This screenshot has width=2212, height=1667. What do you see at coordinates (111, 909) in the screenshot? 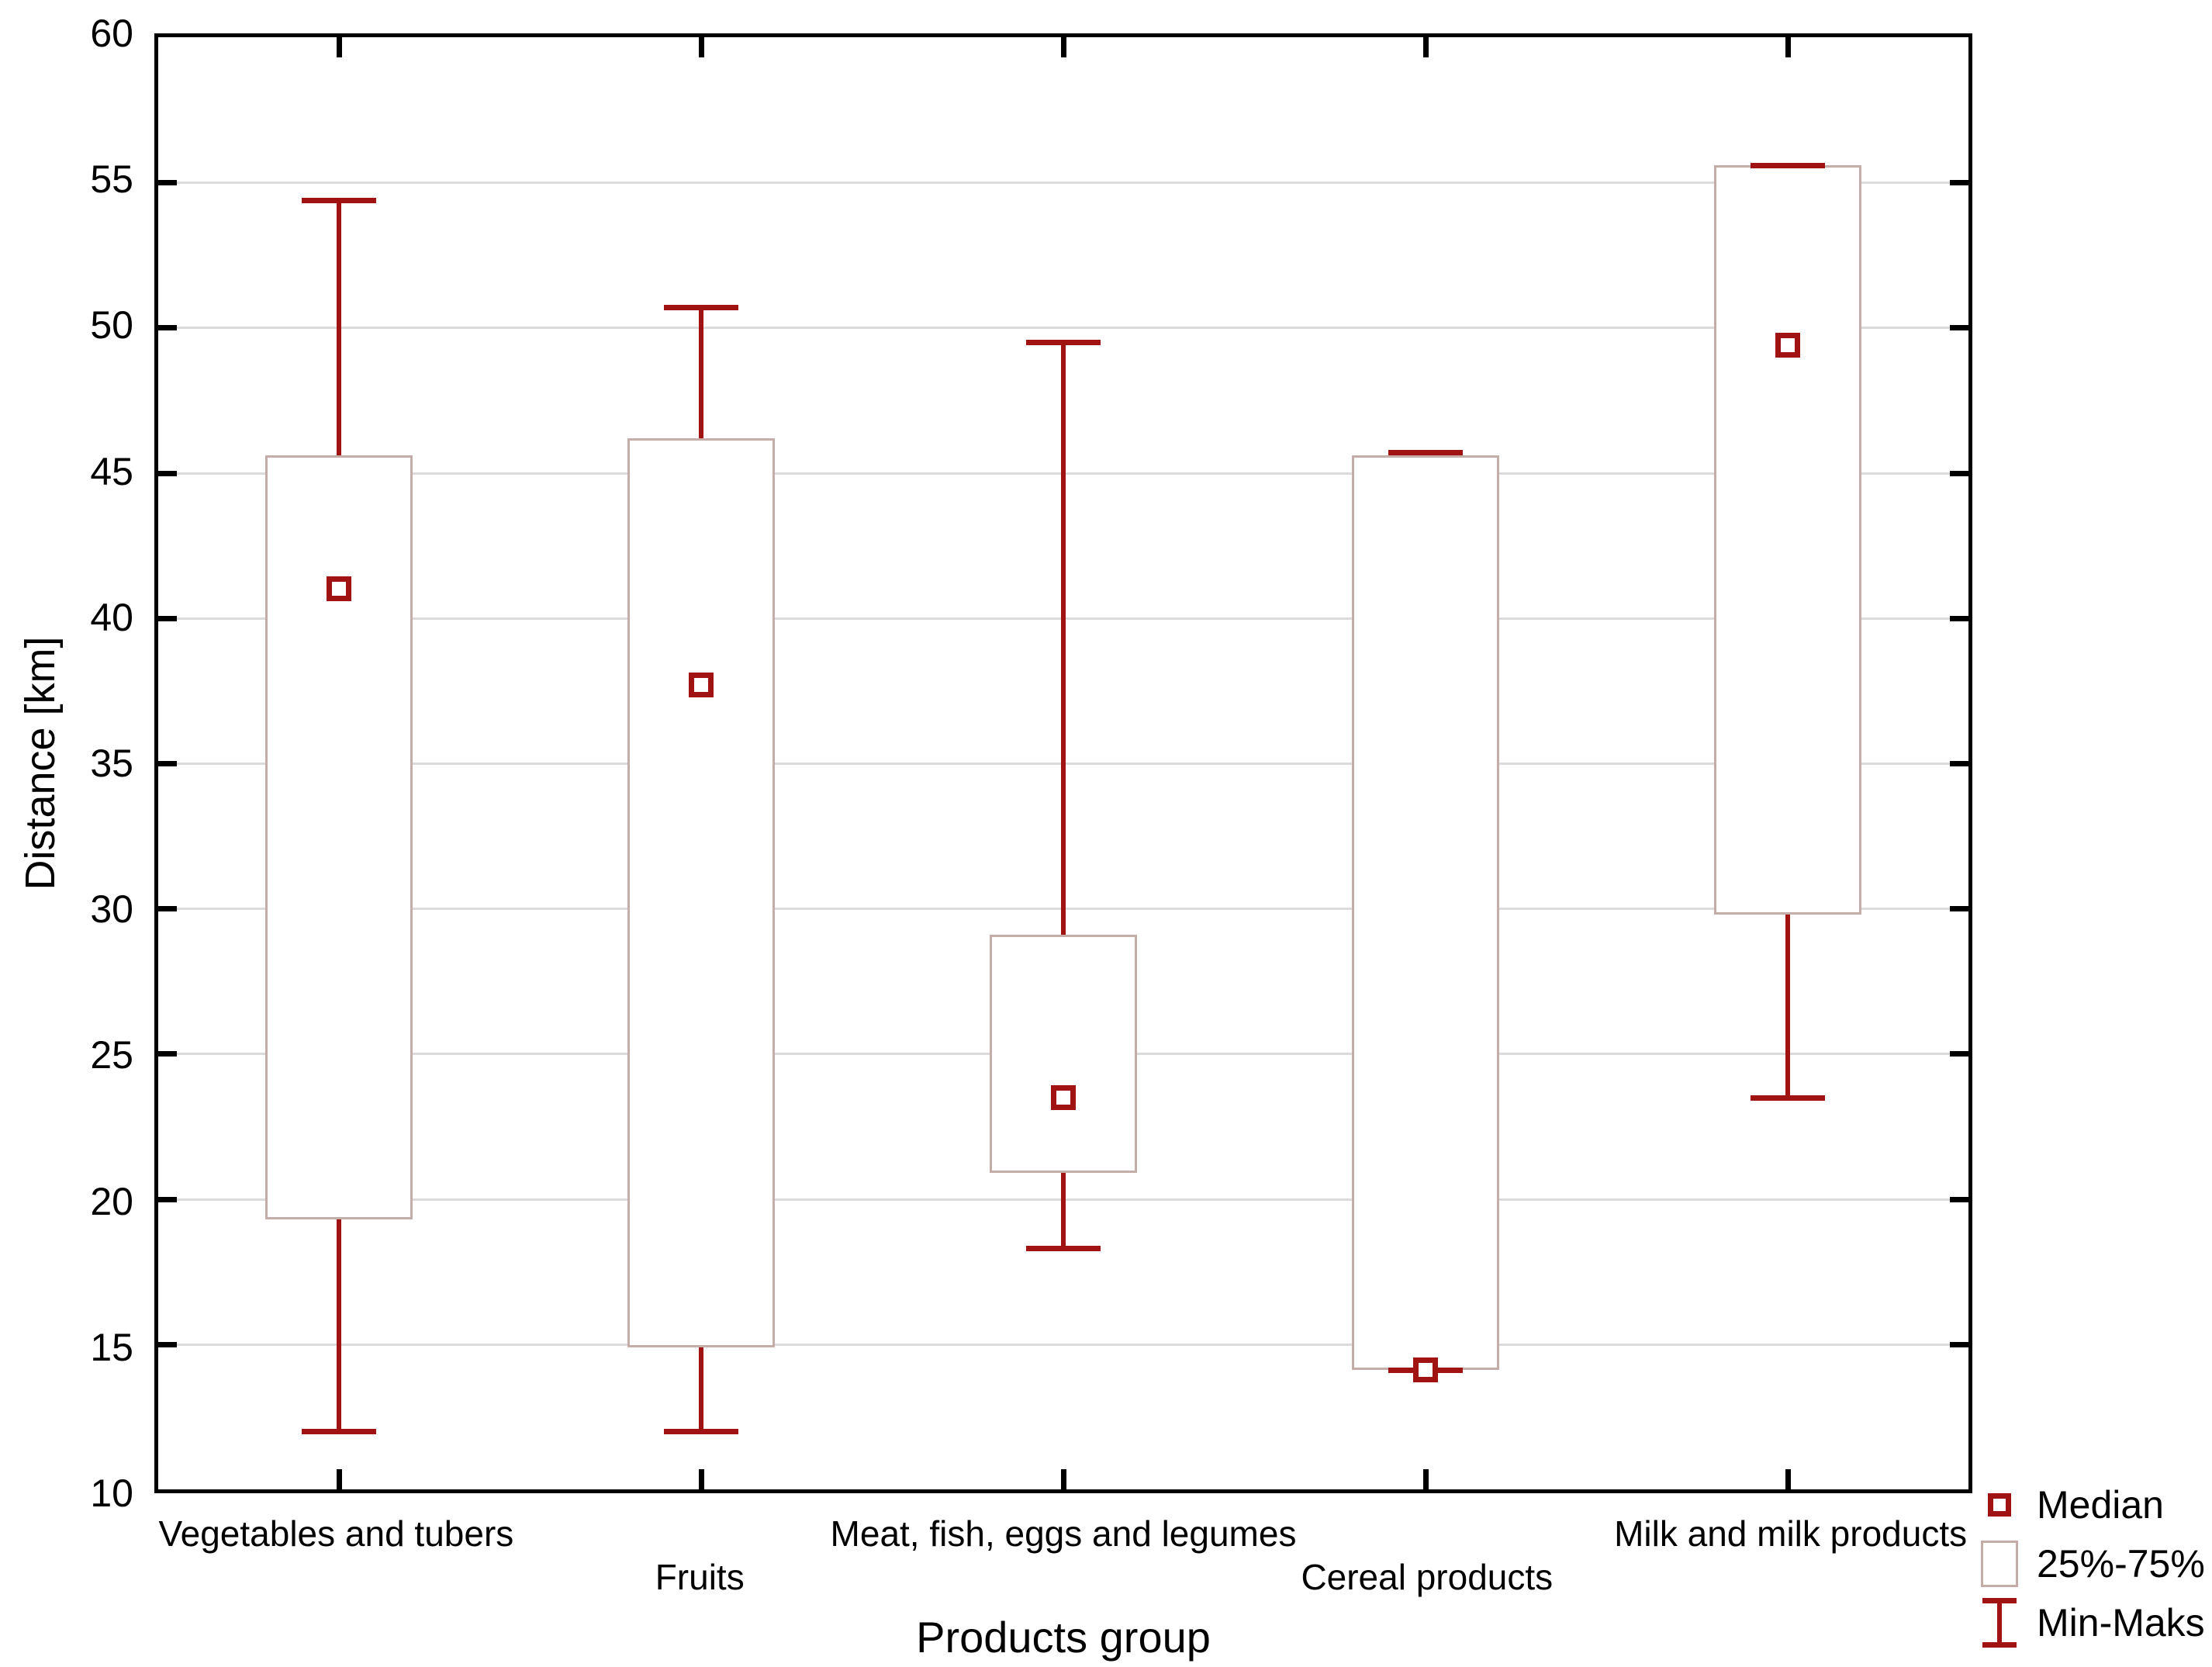
I see `y-tick-label-30: 30` at bounding box center [111, 909].